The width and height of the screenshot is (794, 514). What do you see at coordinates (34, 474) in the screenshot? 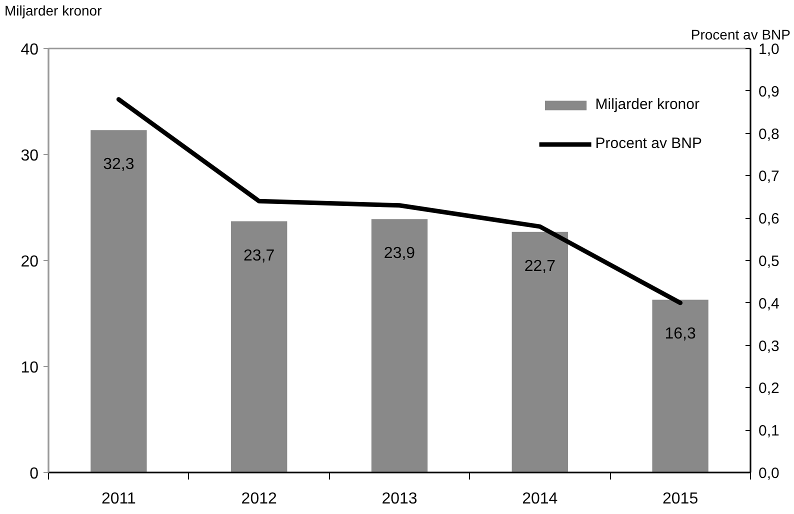
I see `y-tick-label: 0` at bounding box center [34, 474].